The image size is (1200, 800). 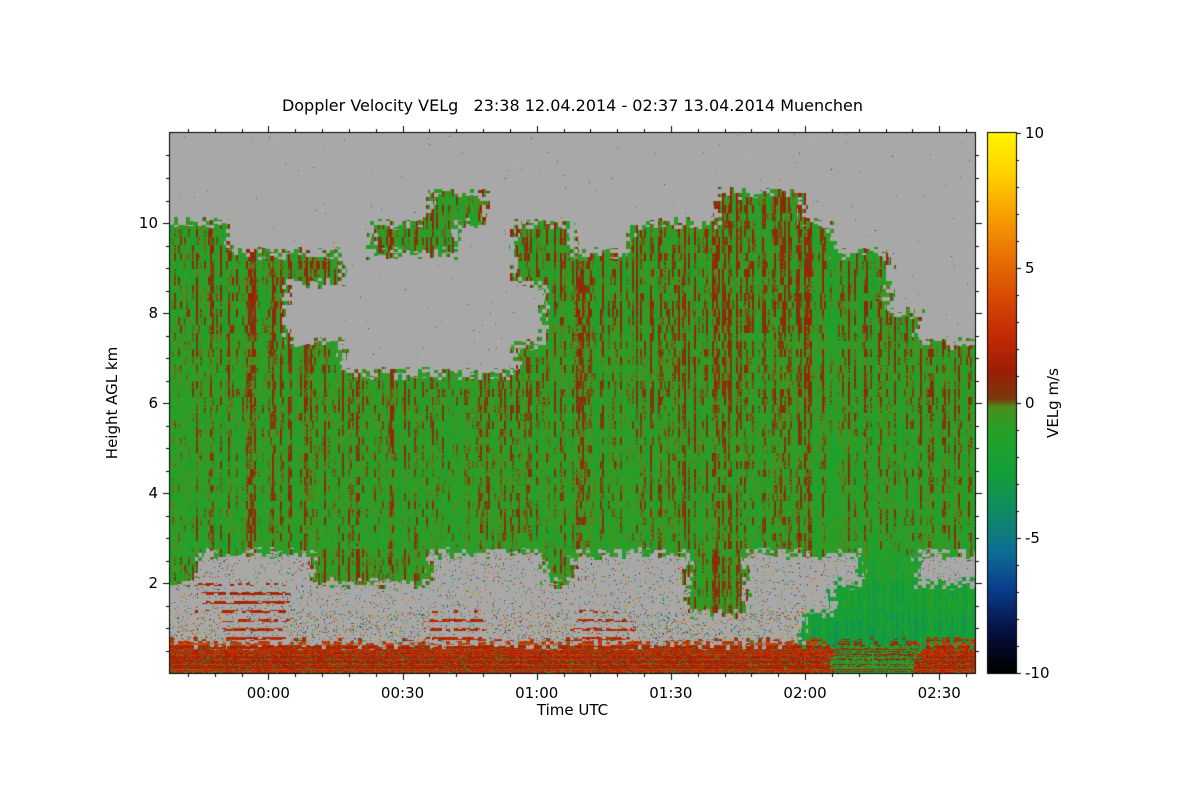 I want to click on x-tick-label: 01:30, so click(x=671, y=693).